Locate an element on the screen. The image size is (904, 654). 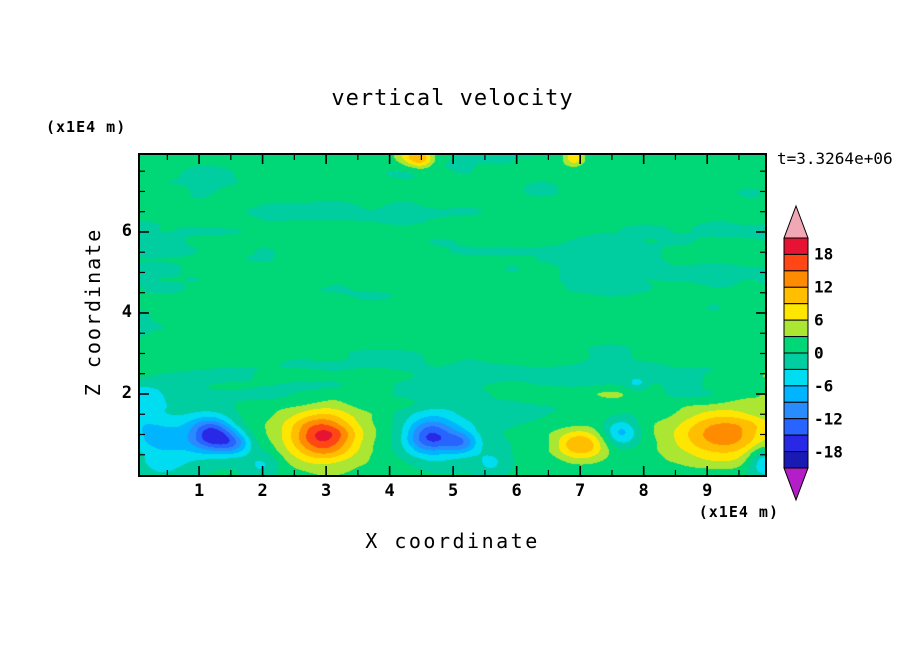
x-tick-label: 7 is located at coordinates (580, 491).